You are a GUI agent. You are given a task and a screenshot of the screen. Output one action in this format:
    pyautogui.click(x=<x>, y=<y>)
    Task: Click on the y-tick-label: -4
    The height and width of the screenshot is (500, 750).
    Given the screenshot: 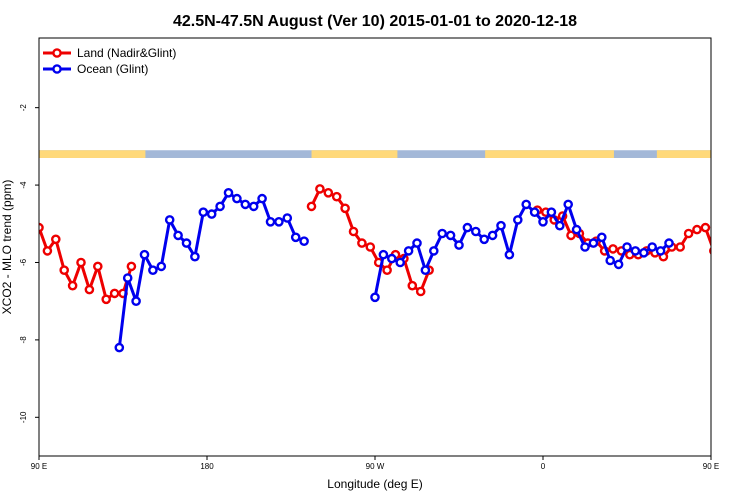 What is the action you would take?
    pyautogui.click(x=23, y=185)
    